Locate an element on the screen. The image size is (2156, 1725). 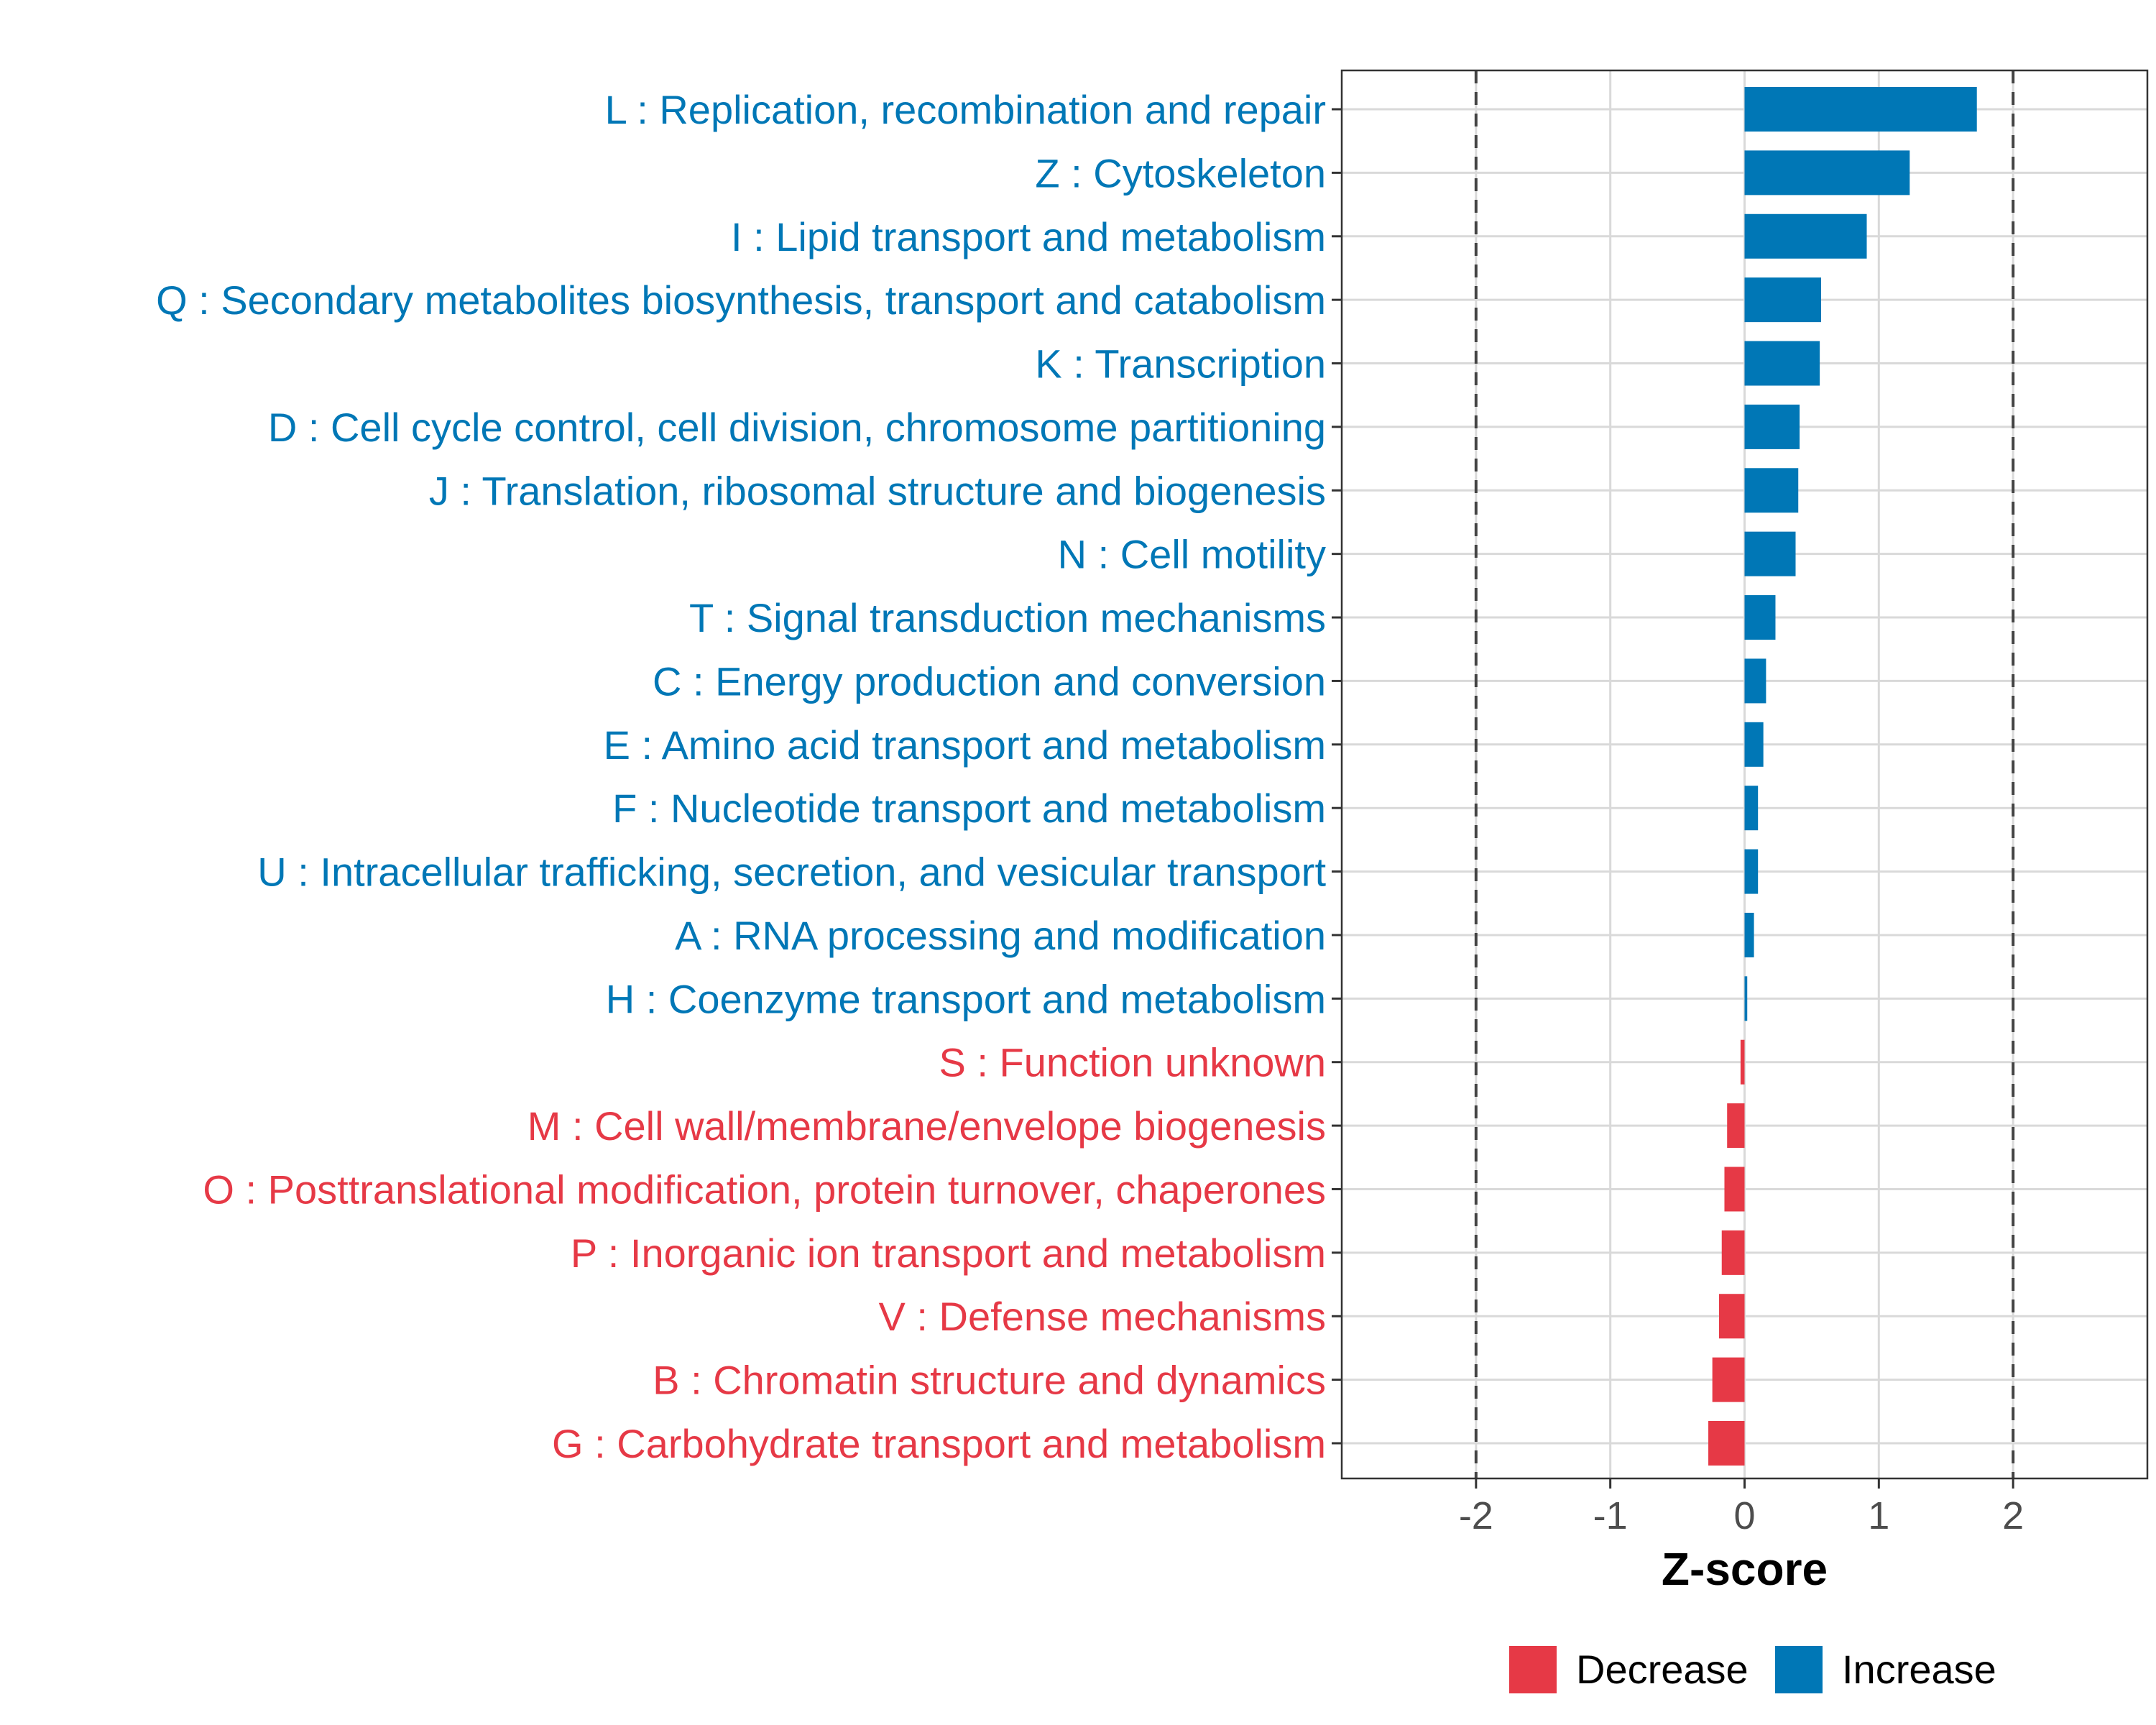
category-label: H : Coenzyme transport and metabolism is located at coordinates (966, 998).